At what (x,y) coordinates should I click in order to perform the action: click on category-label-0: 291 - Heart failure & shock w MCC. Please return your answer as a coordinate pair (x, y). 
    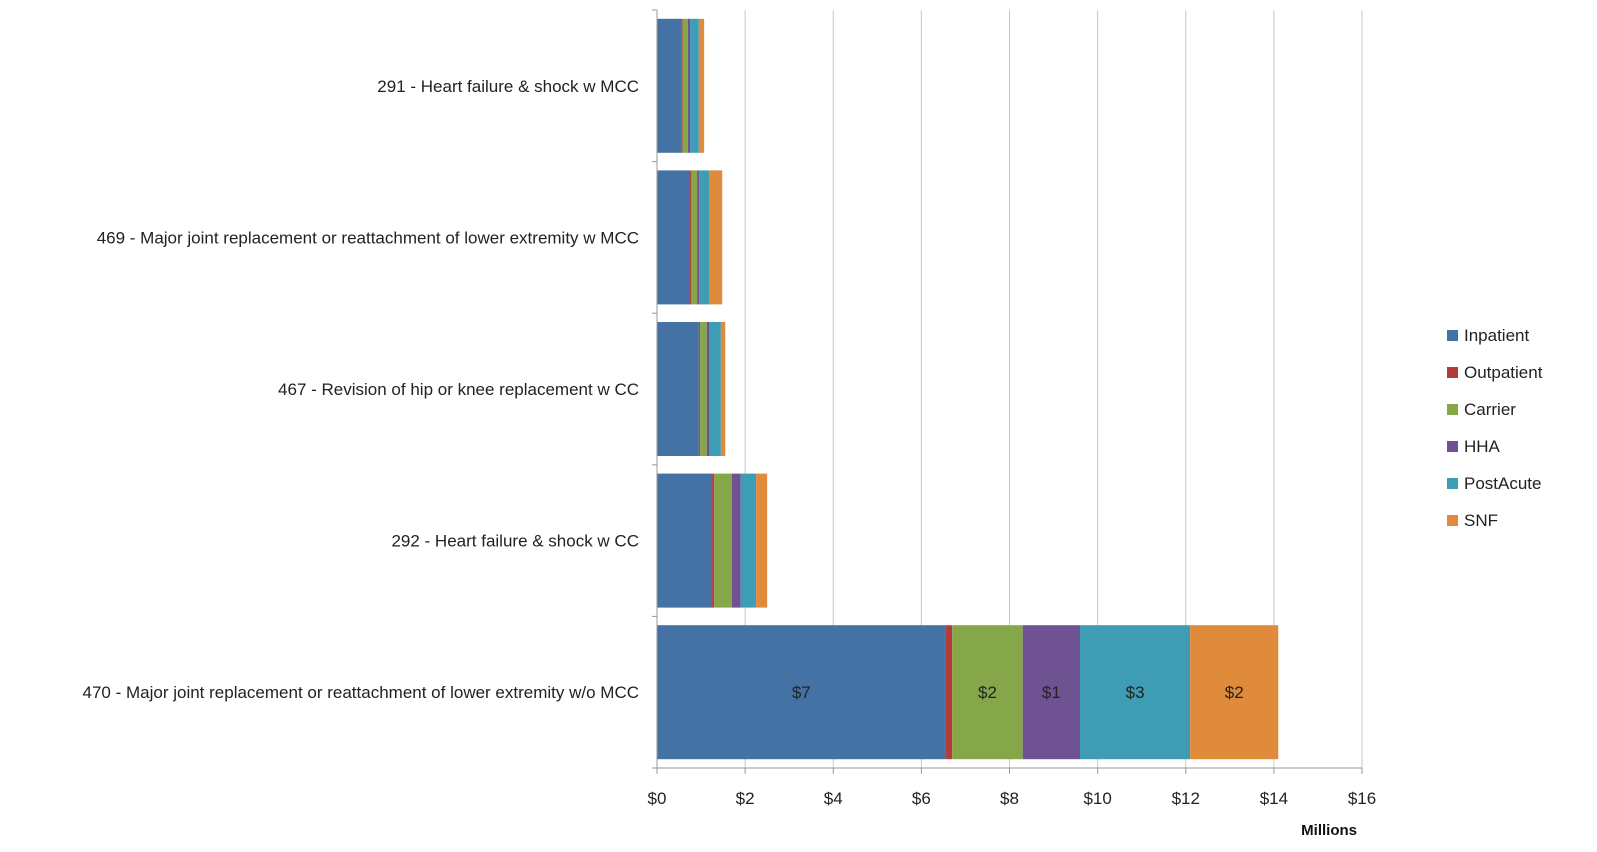
    Looking at the image, I should click on (508, 86).